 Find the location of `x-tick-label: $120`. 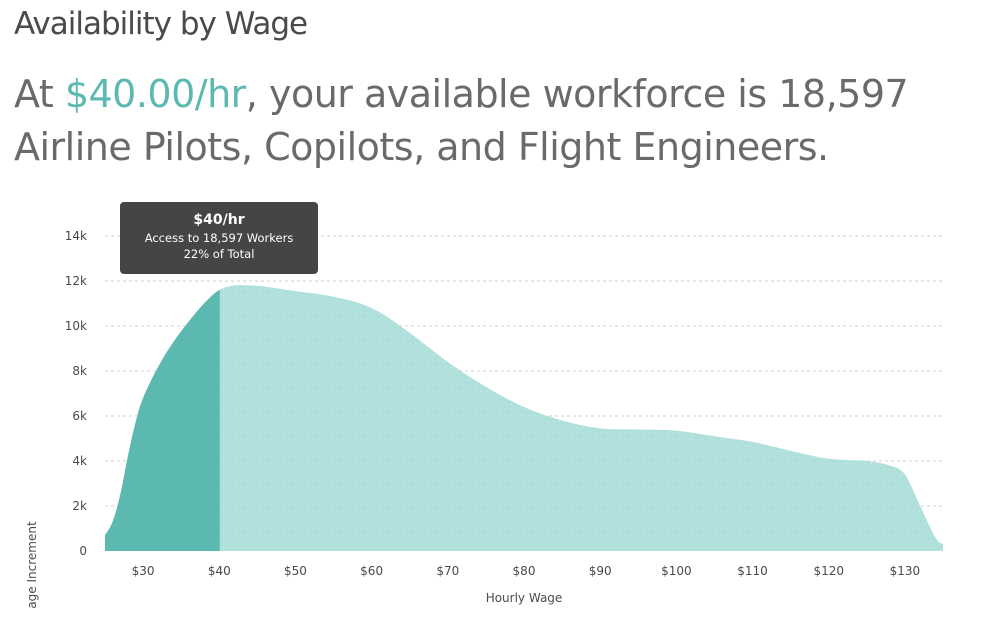

x-tick-label: $120 is located at coordinates (828, 571).